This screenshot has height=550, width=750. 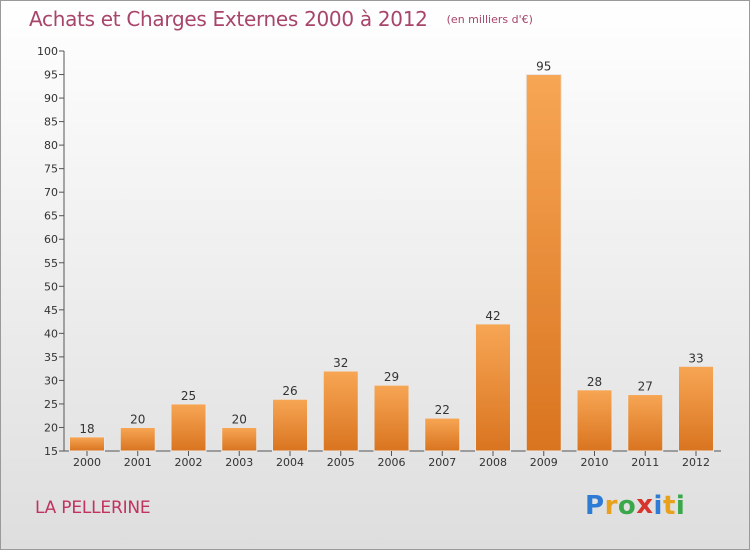 What do you see at coordinates (493, 462) in the screenshot?
I see `x-tick-label: 2008` at bounding box center [493, 462].